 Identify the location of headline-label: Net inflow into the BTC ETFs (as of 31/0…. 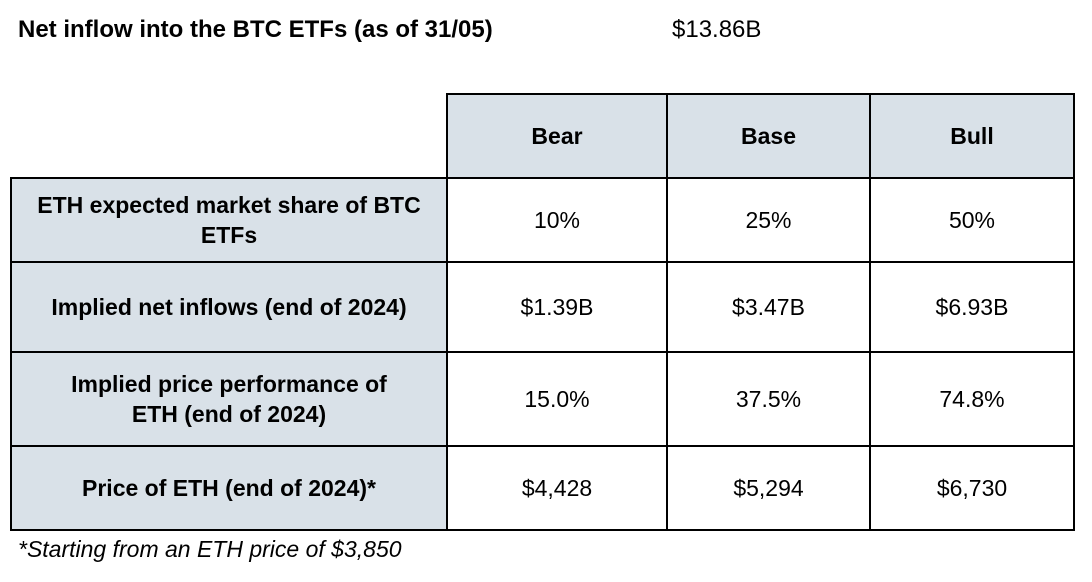
(255, 29).